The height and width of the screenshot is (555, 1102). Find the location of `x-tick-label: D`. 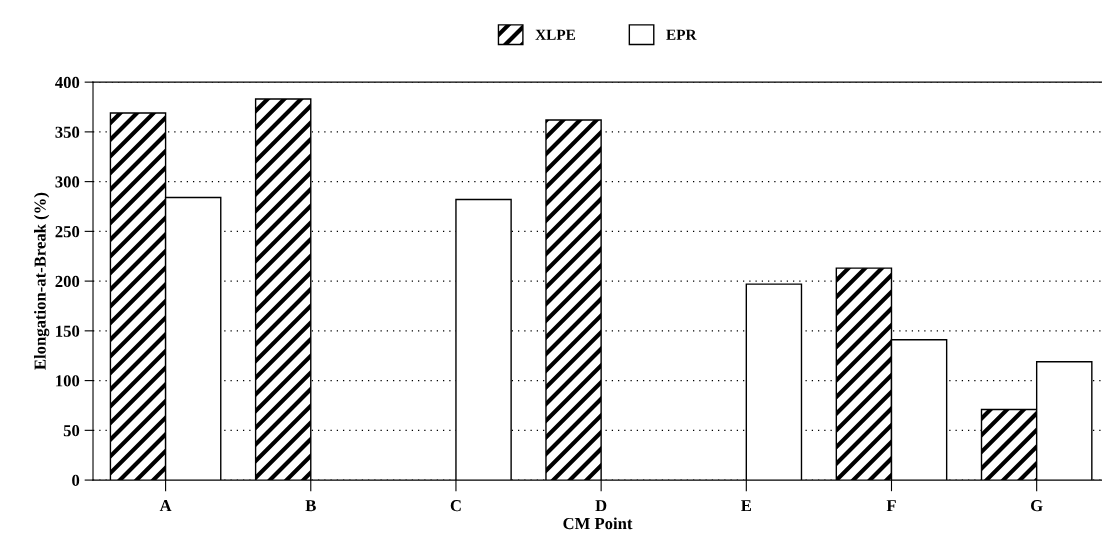

x-tick-label: D is located at coordinates (601, 506).